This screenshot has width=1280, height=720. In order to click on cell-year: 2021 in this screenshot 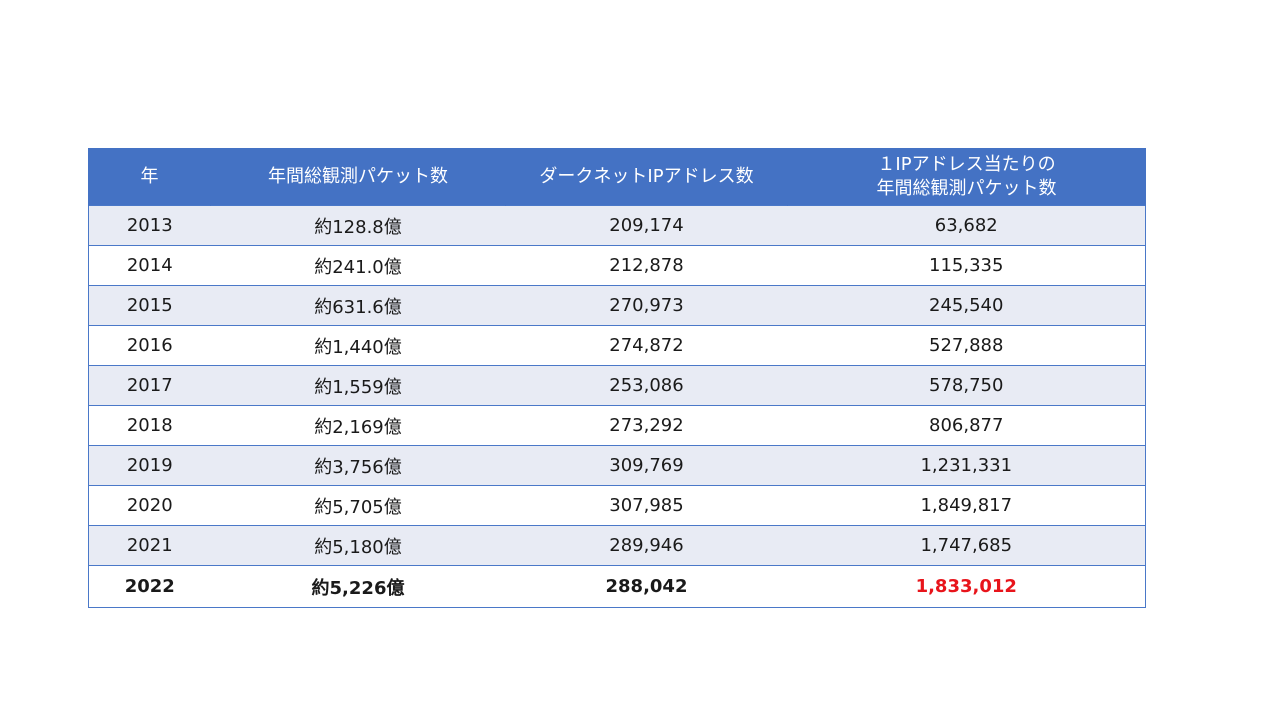, I will do `click(149, 545)`.